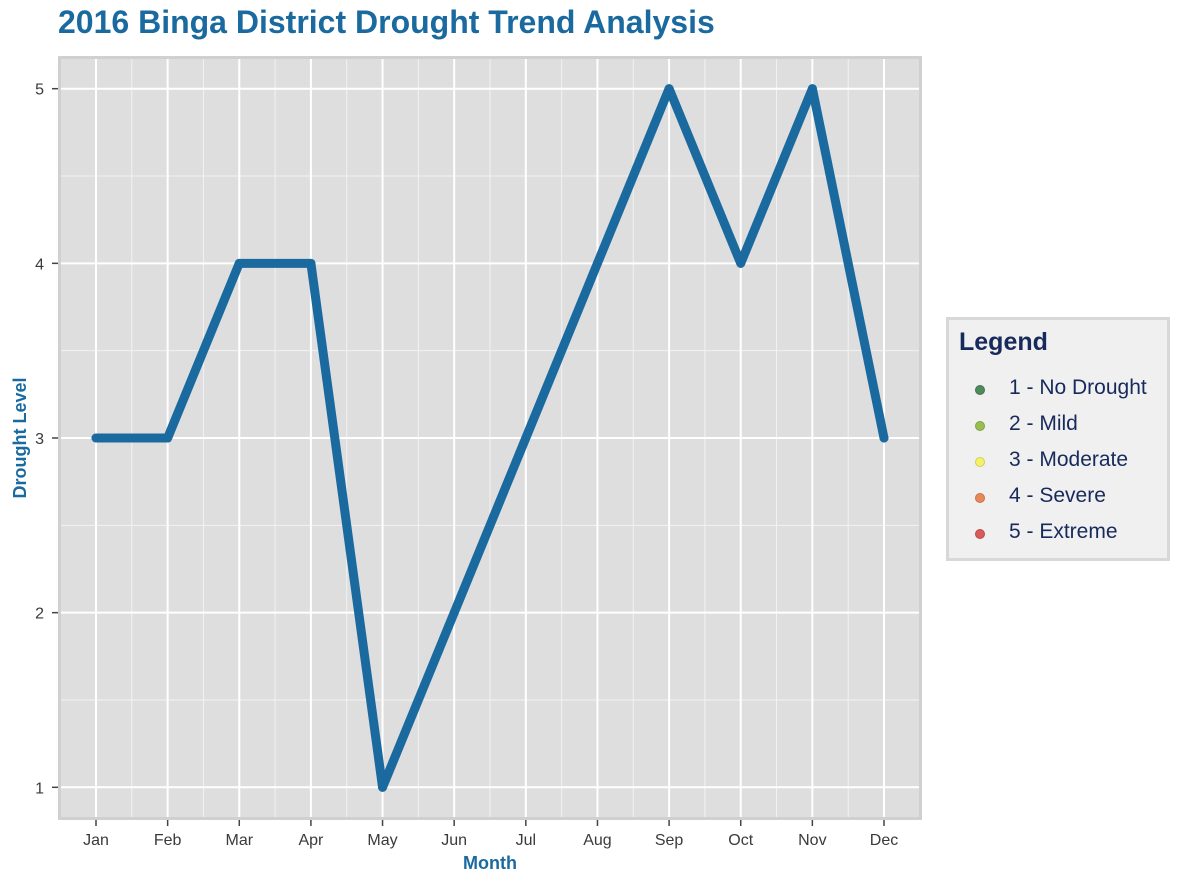 The width and height of the screenshot is (1181, 885). What do you see at coordinates (526, 840) in the screenshot?
I see `x-tick-label: Jul` at bounding box center [526, 840].